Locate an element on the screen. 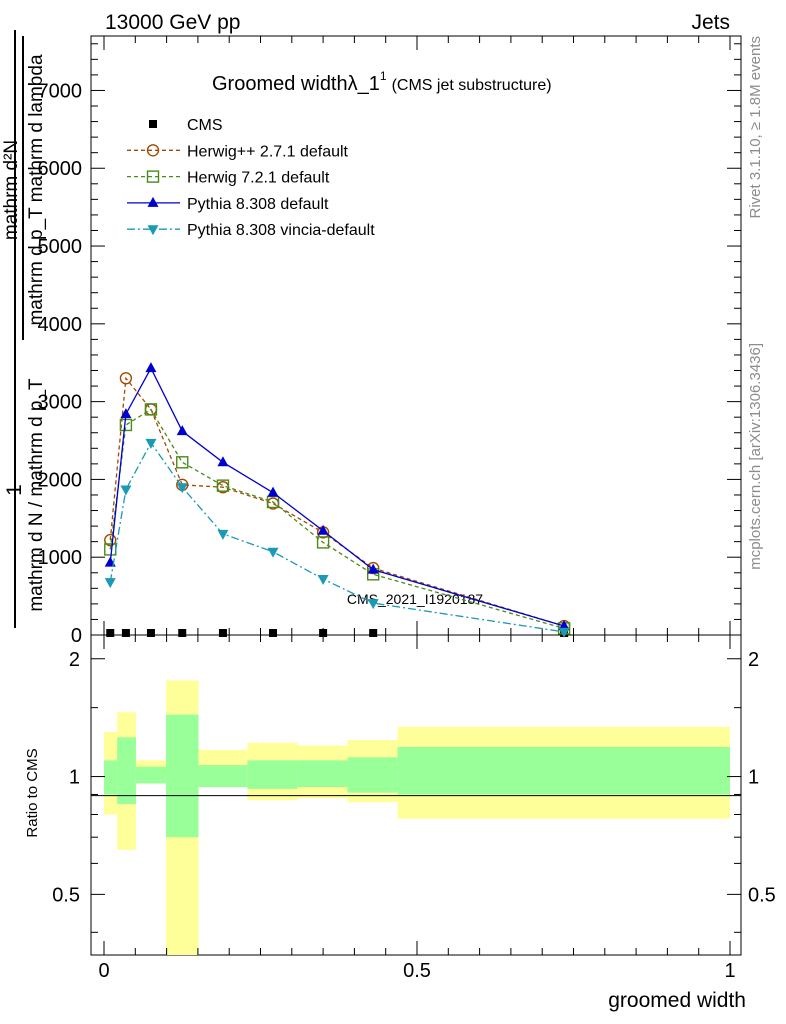  y-label-bottom: mathrm d N / mathrm d p_T is located at coordinates (36, 495).